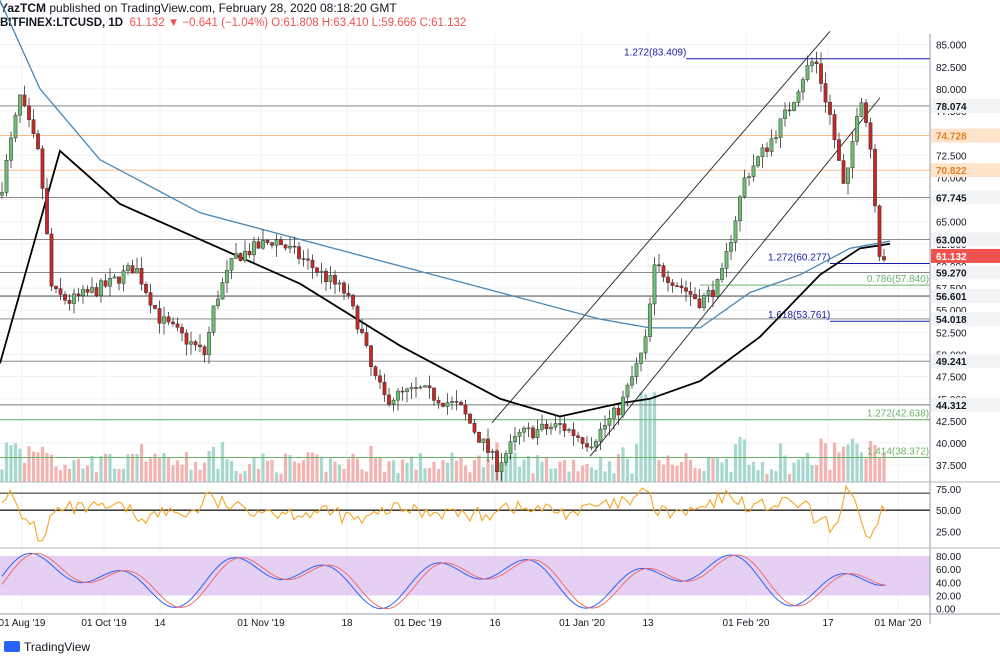 This screenshot has width=1000, height=660. What do you see at coordinates (47, 647) in the screenshot?
I see `tradingview-logo: TradingView` at bounding box center [47, 647].